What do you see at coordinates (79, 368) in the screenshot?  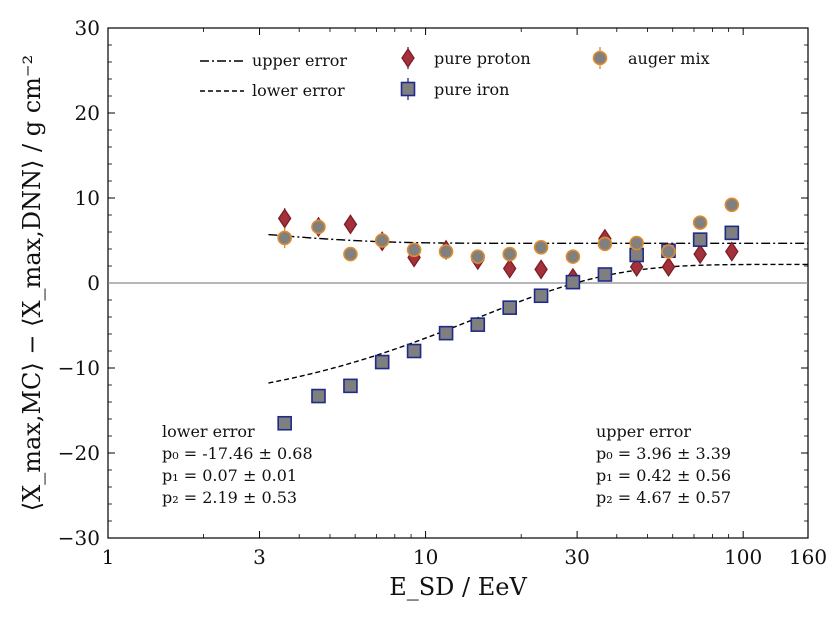 I see `y-tick-label: −10` at bounding box center [79, 368].